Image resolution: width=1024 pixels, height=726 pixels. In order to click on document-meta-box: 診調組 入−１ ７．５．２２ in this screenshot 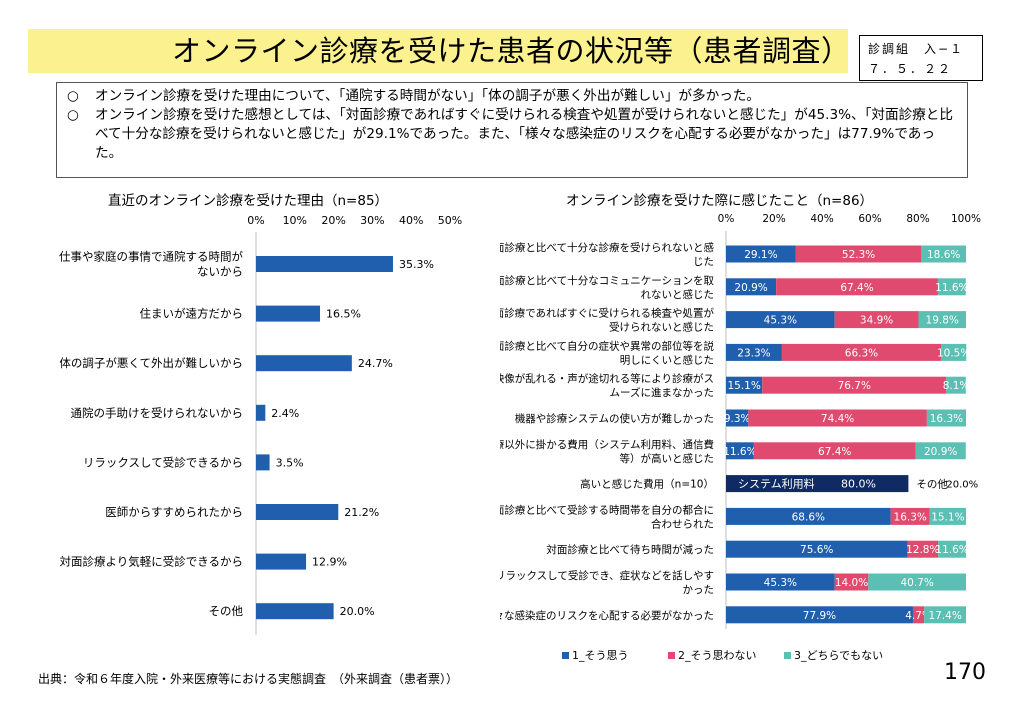, I will do `click(921, 58)`.